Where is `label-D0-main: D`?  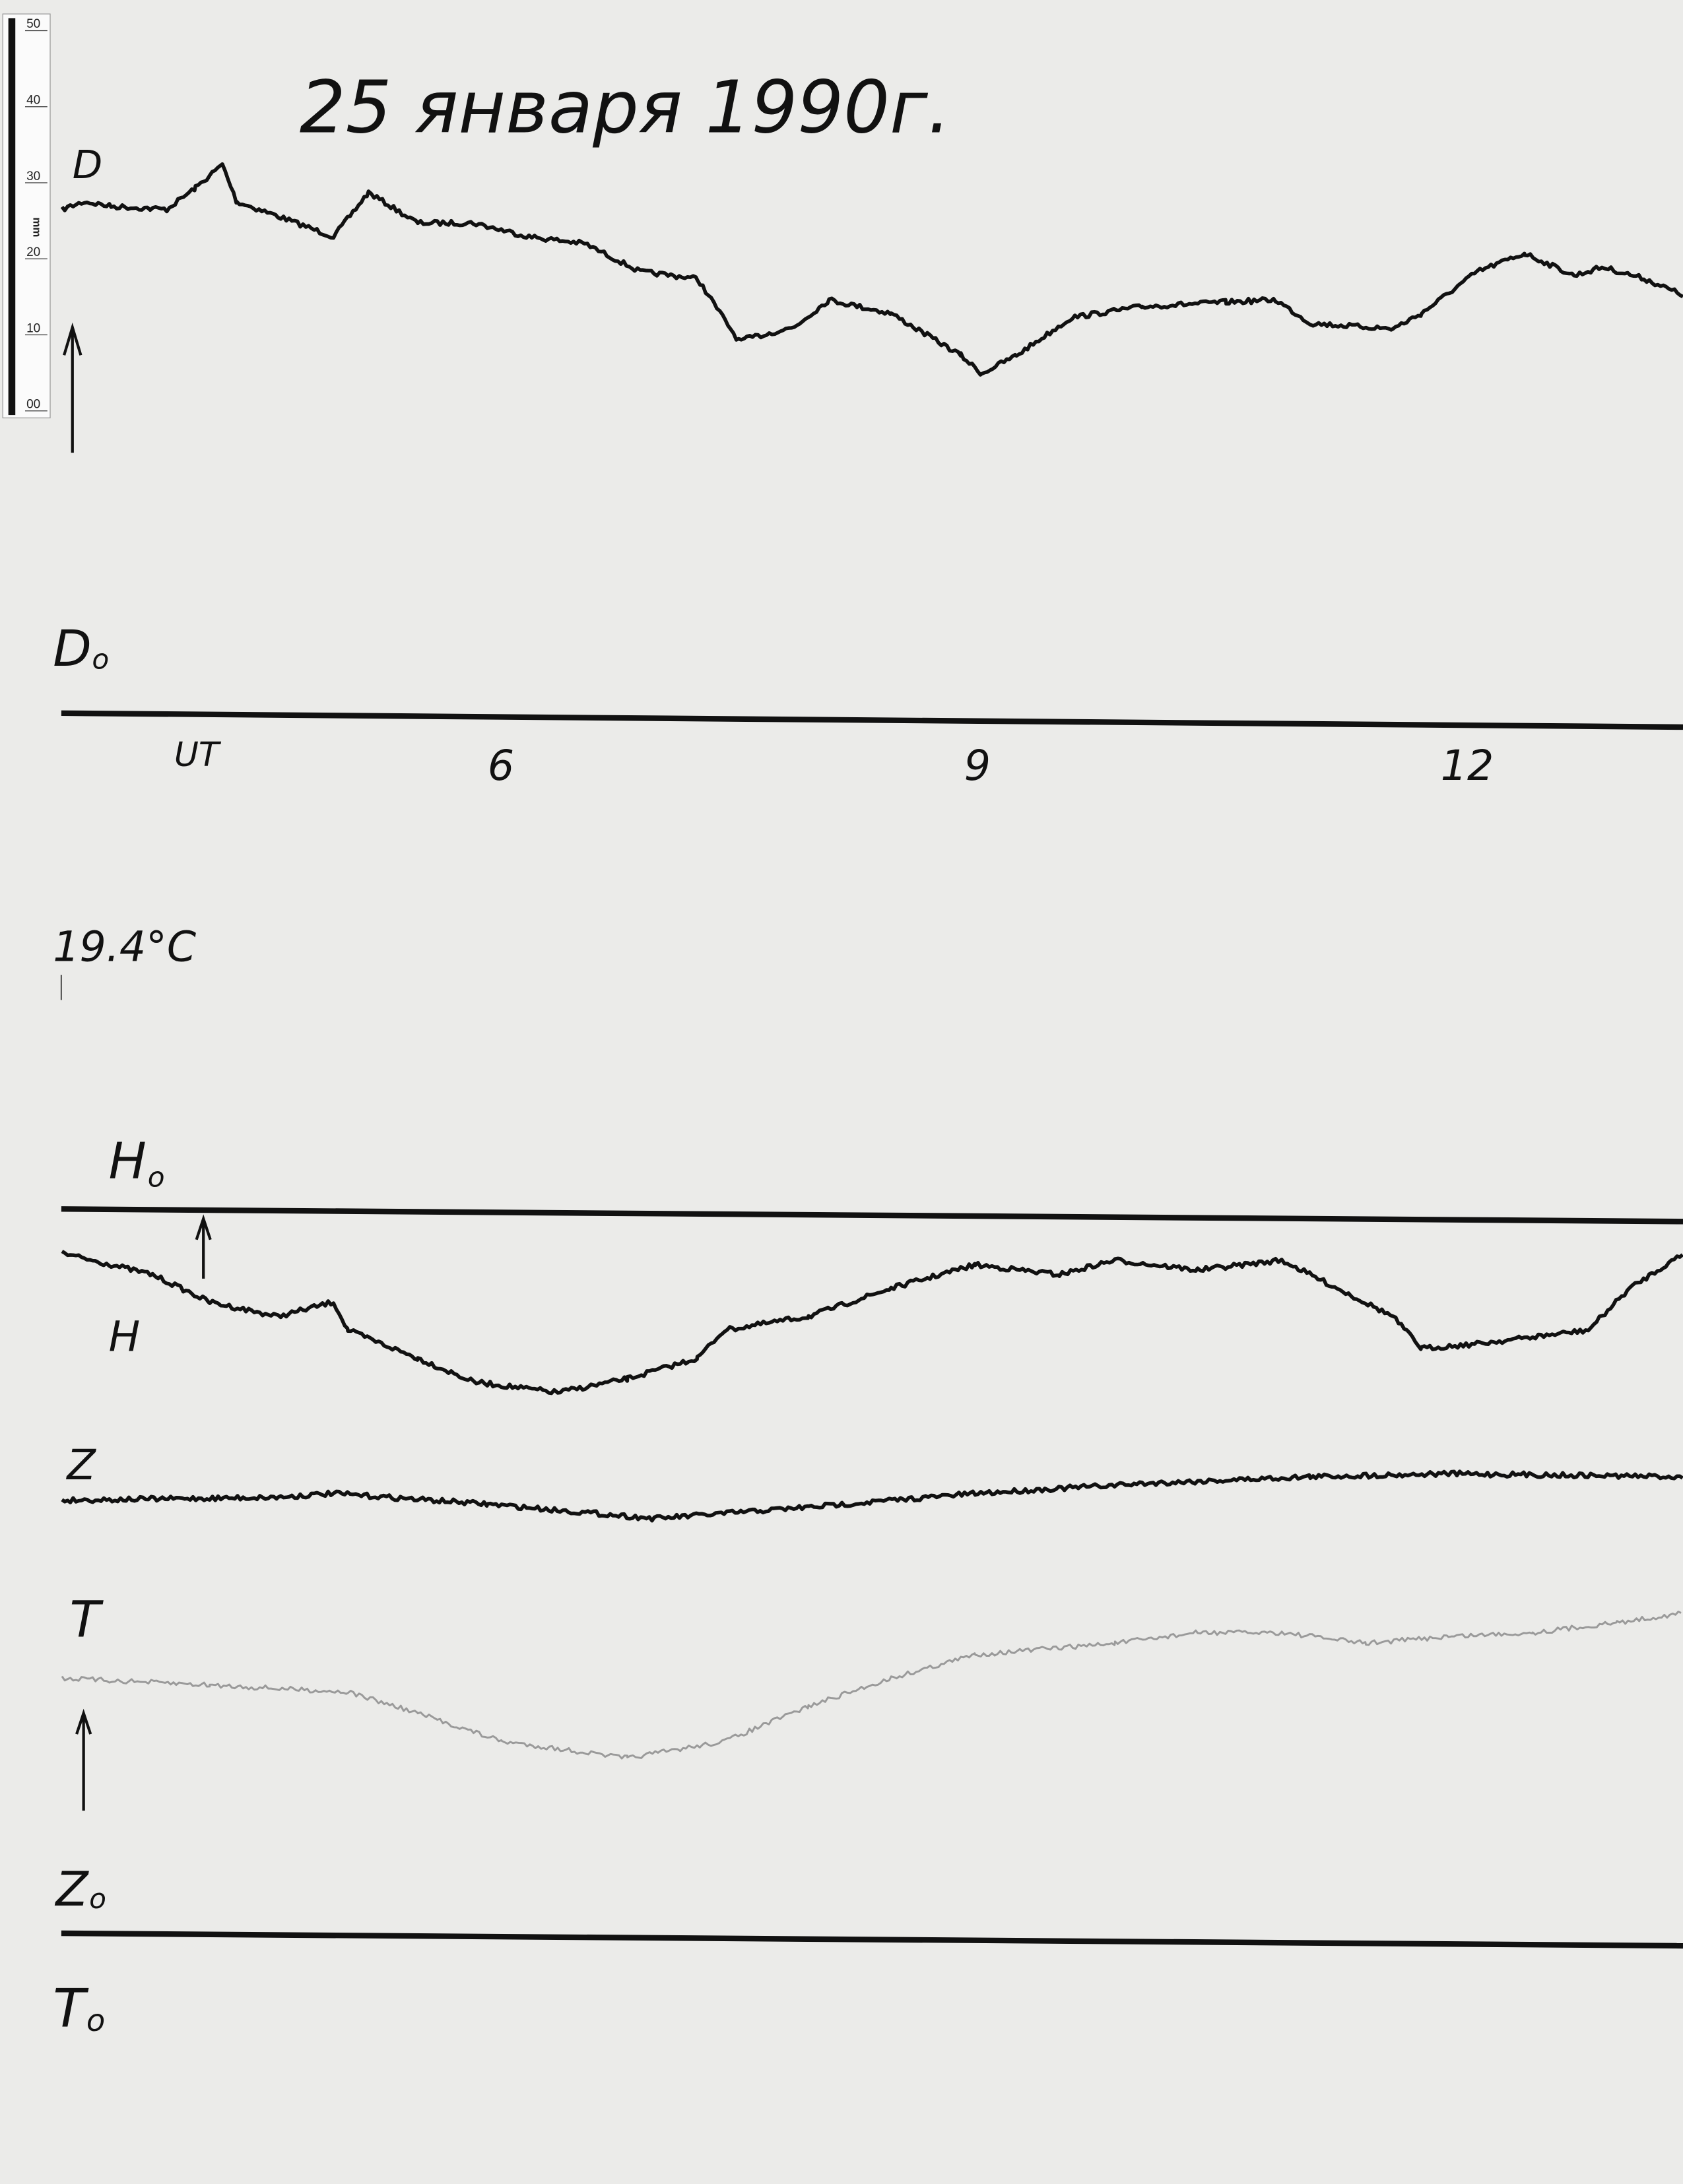 label-D0-main: D is located at coordinates (72, 648).